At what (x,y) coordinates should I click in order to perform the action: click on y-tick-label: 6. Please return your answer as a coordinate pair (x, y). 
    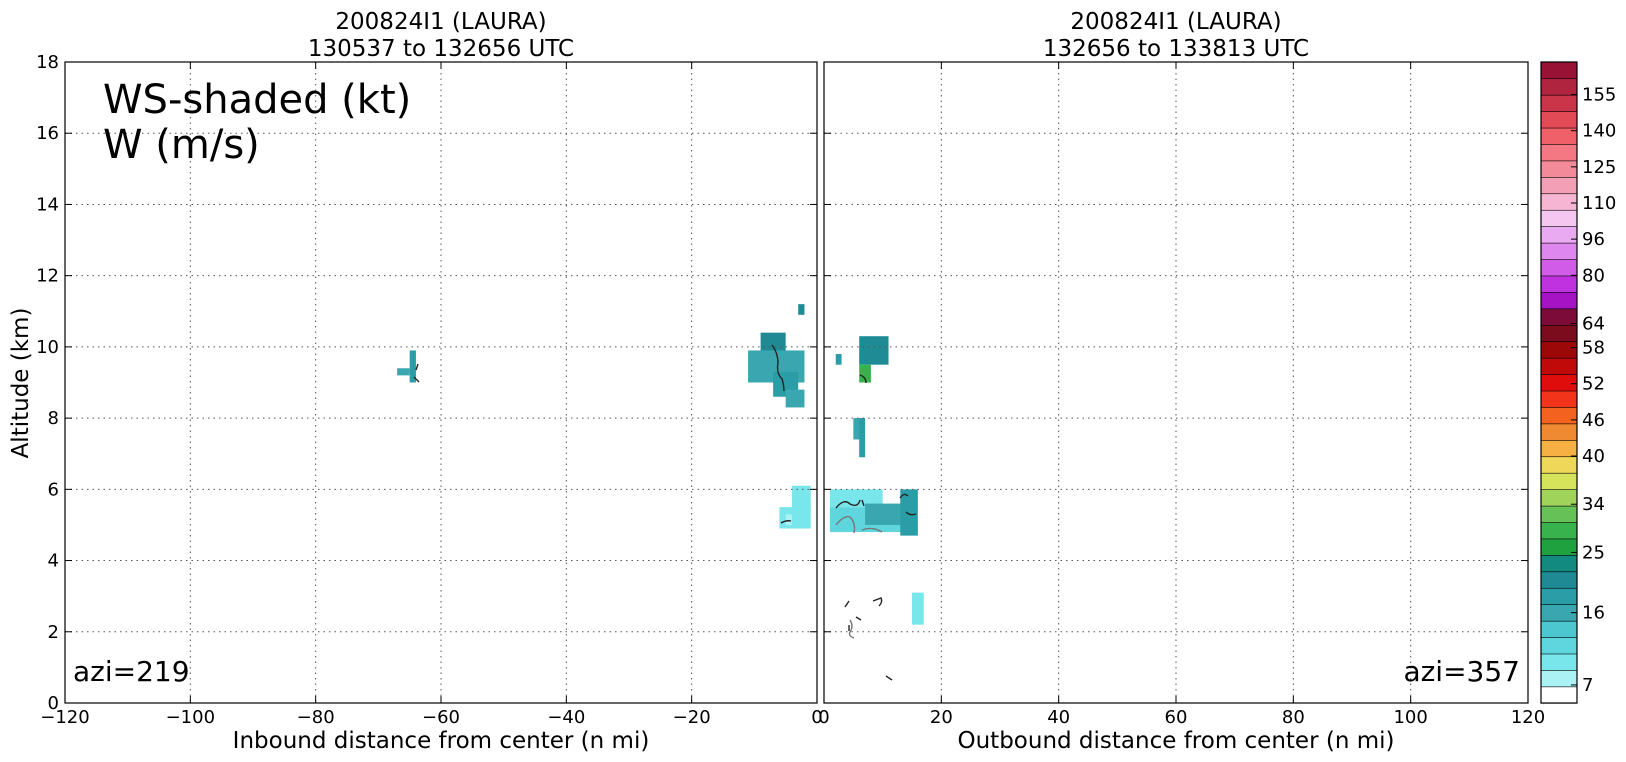
    Looking at the image, I should click on (53, 489).